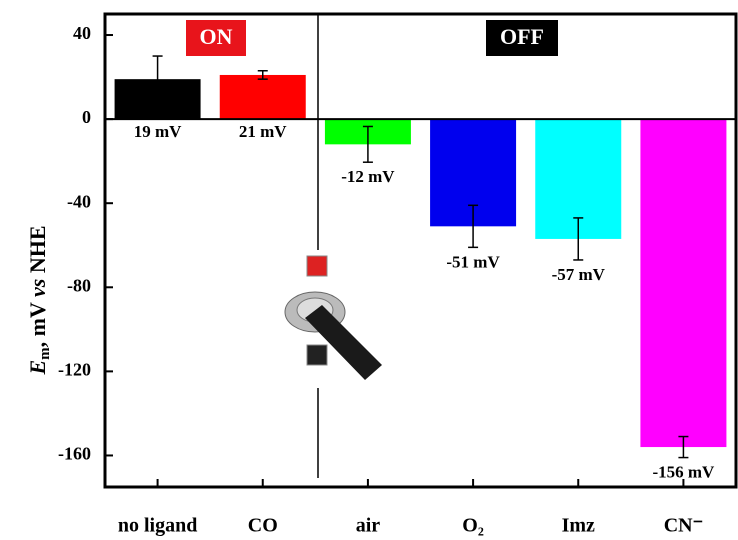 This screenshot has height=540, width=738. What do you see at coordinates (79, 285) in the screenshot?
I see `y-tick-label: -80` at bounding box center [79, 285].